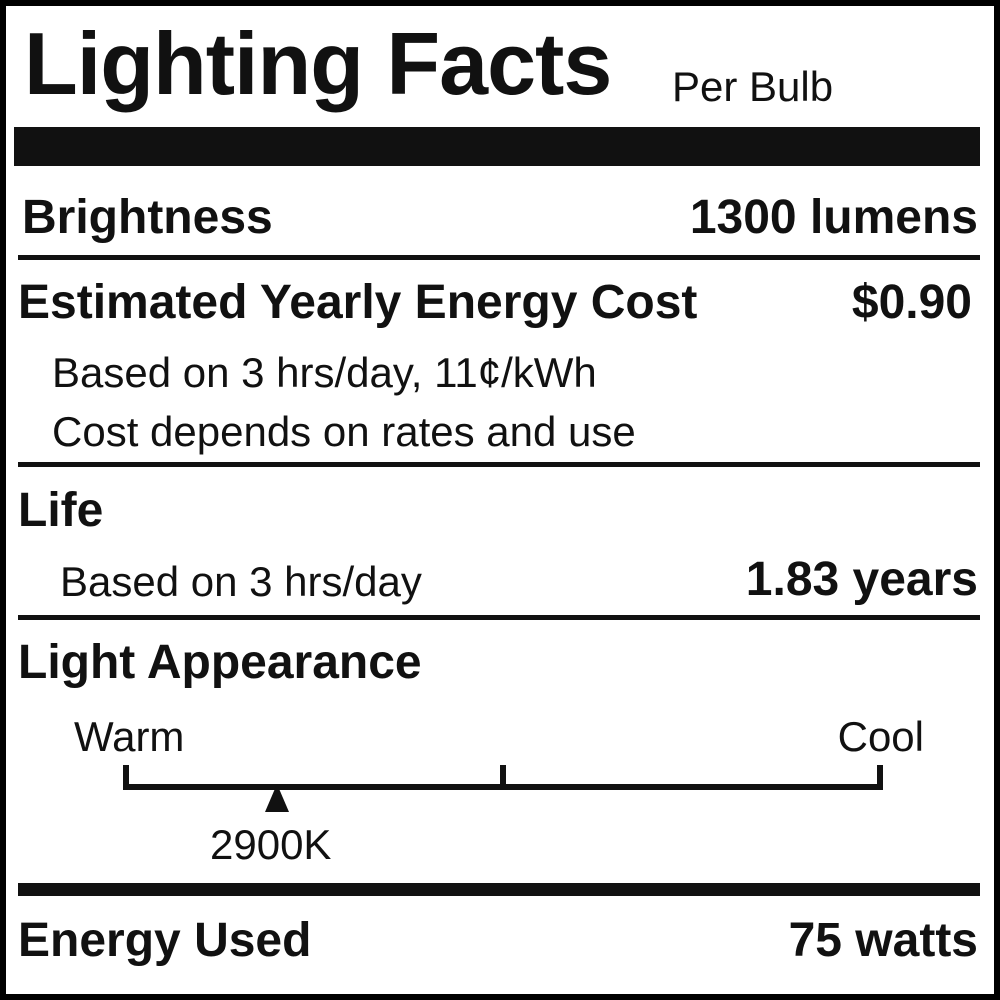  What do you see at coordinates (147, 217) in the screenshot?
I see `brightness-label: Brightness` at bounding box center [147, 217].